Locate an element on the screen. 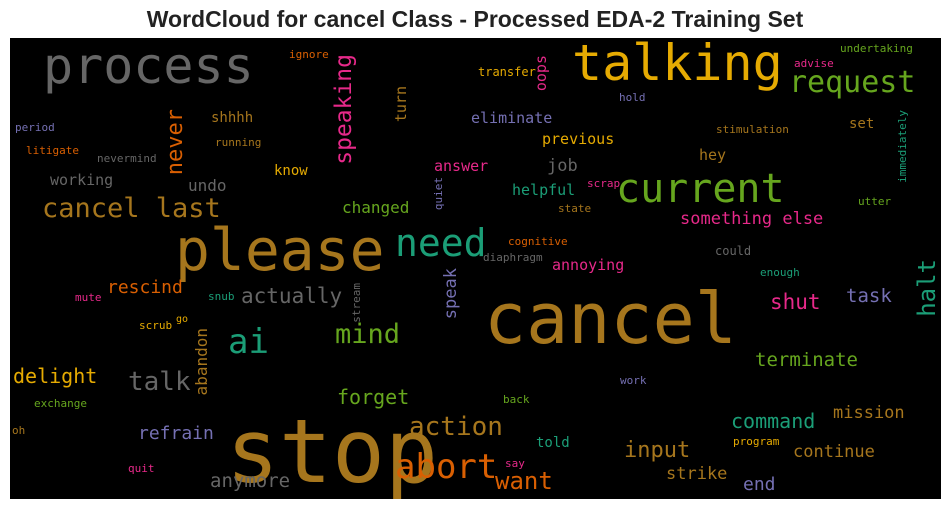  word-snub: snub is located at coordinates (221, 296).